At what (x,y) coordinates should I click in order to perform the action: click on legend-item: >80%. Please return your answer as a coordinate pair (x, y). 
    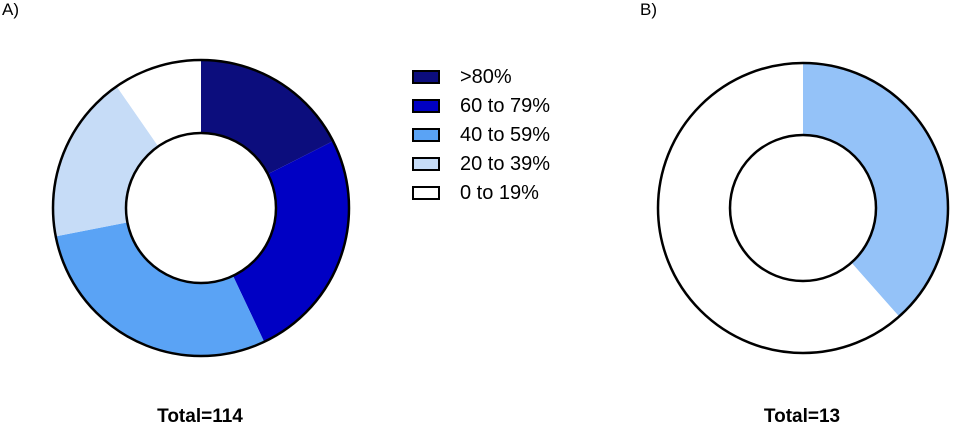
    Looking at the image, I should click on (481, 76).